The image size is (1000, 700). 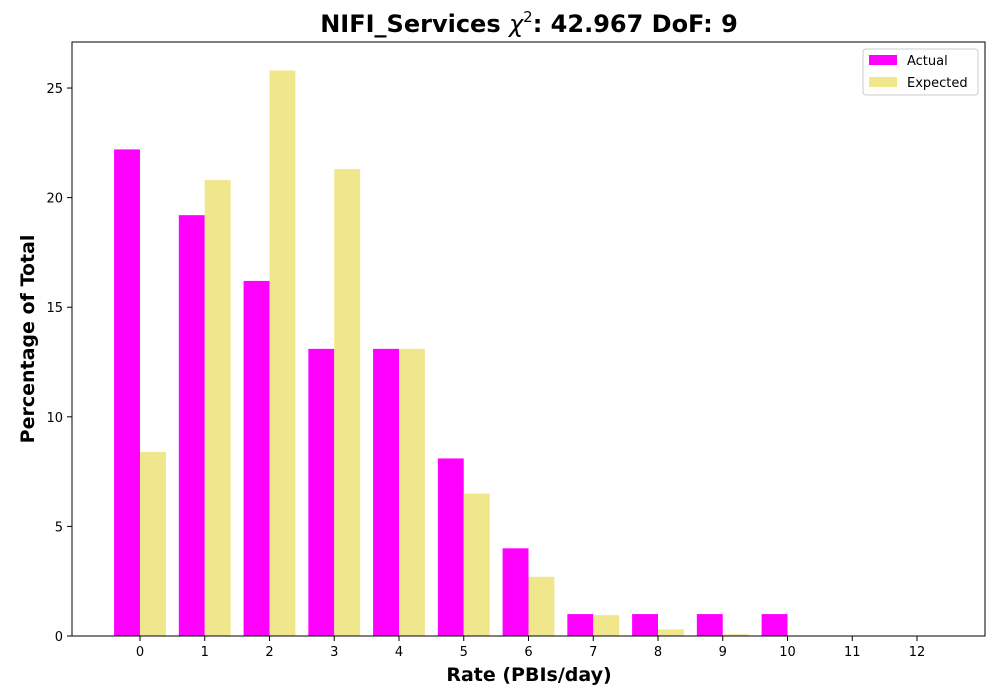 I want to click on x-tick-label: 2, so click(x=269, y=652).